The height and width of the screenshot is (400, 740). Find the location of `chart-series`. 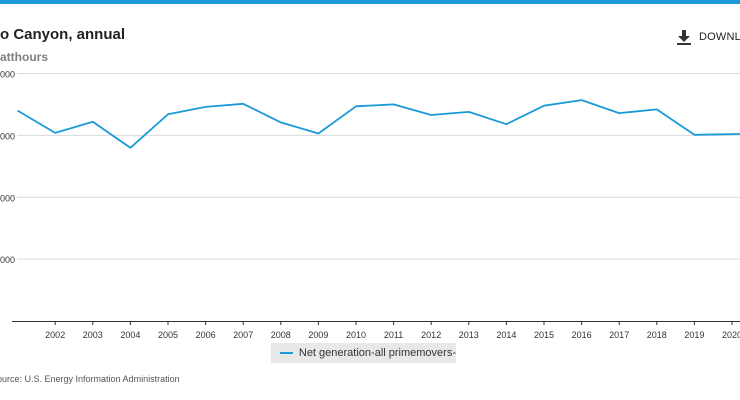

chart-series is located at coordinates (378, 124).